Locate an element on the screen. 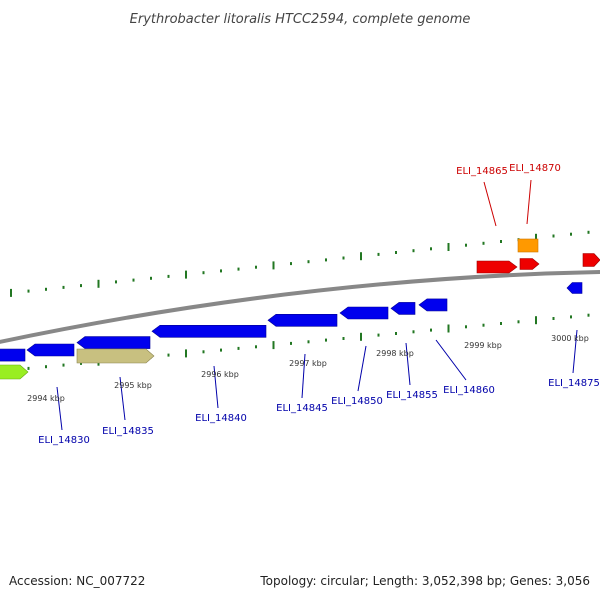  gene-label-eli-14855: ELI_14855 is located at coordinates (412, 395).